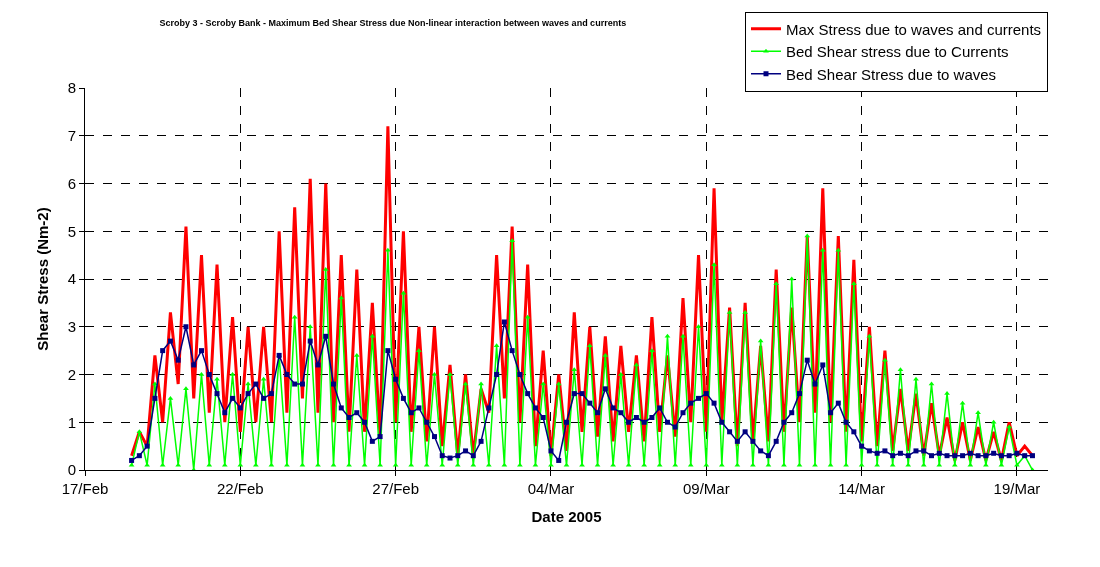 This screenshot has width=1100, height=567. I want to click on y-tick-label: 7, so click(71, 135).